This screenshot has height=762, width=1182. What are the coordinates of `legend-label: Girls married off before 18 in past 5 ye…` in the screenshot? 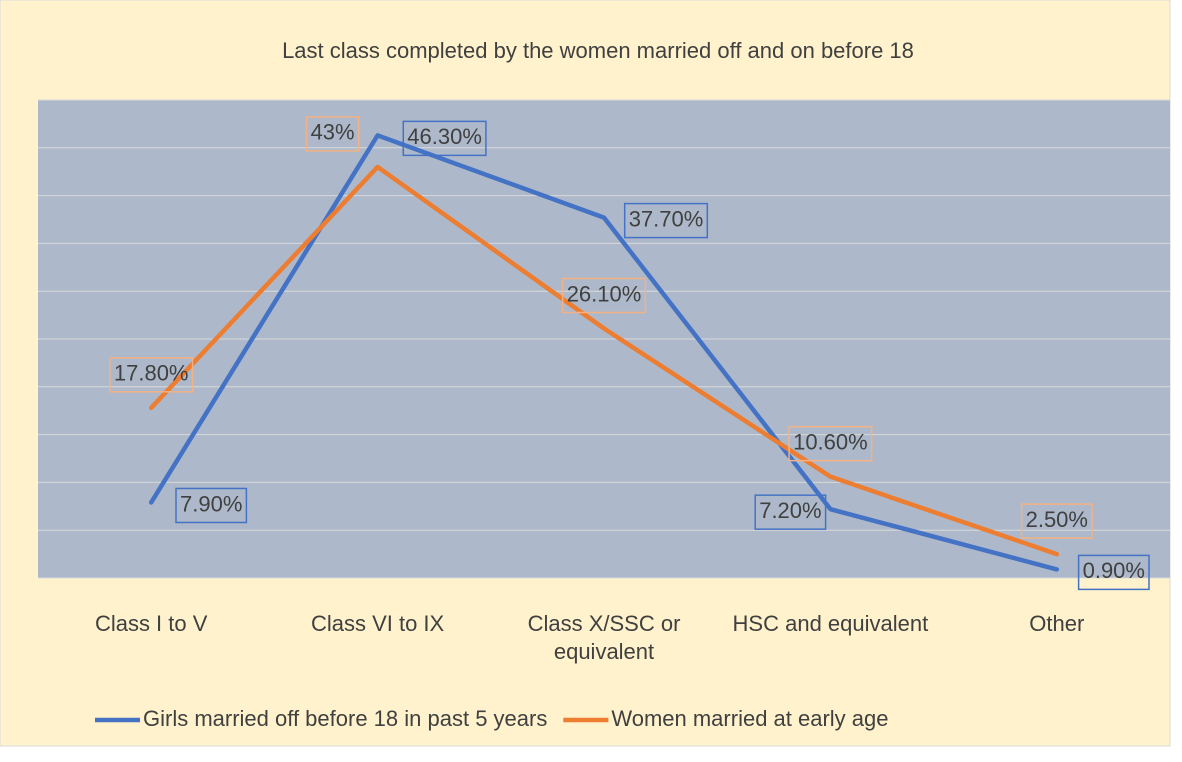 It's located at (345, 718).